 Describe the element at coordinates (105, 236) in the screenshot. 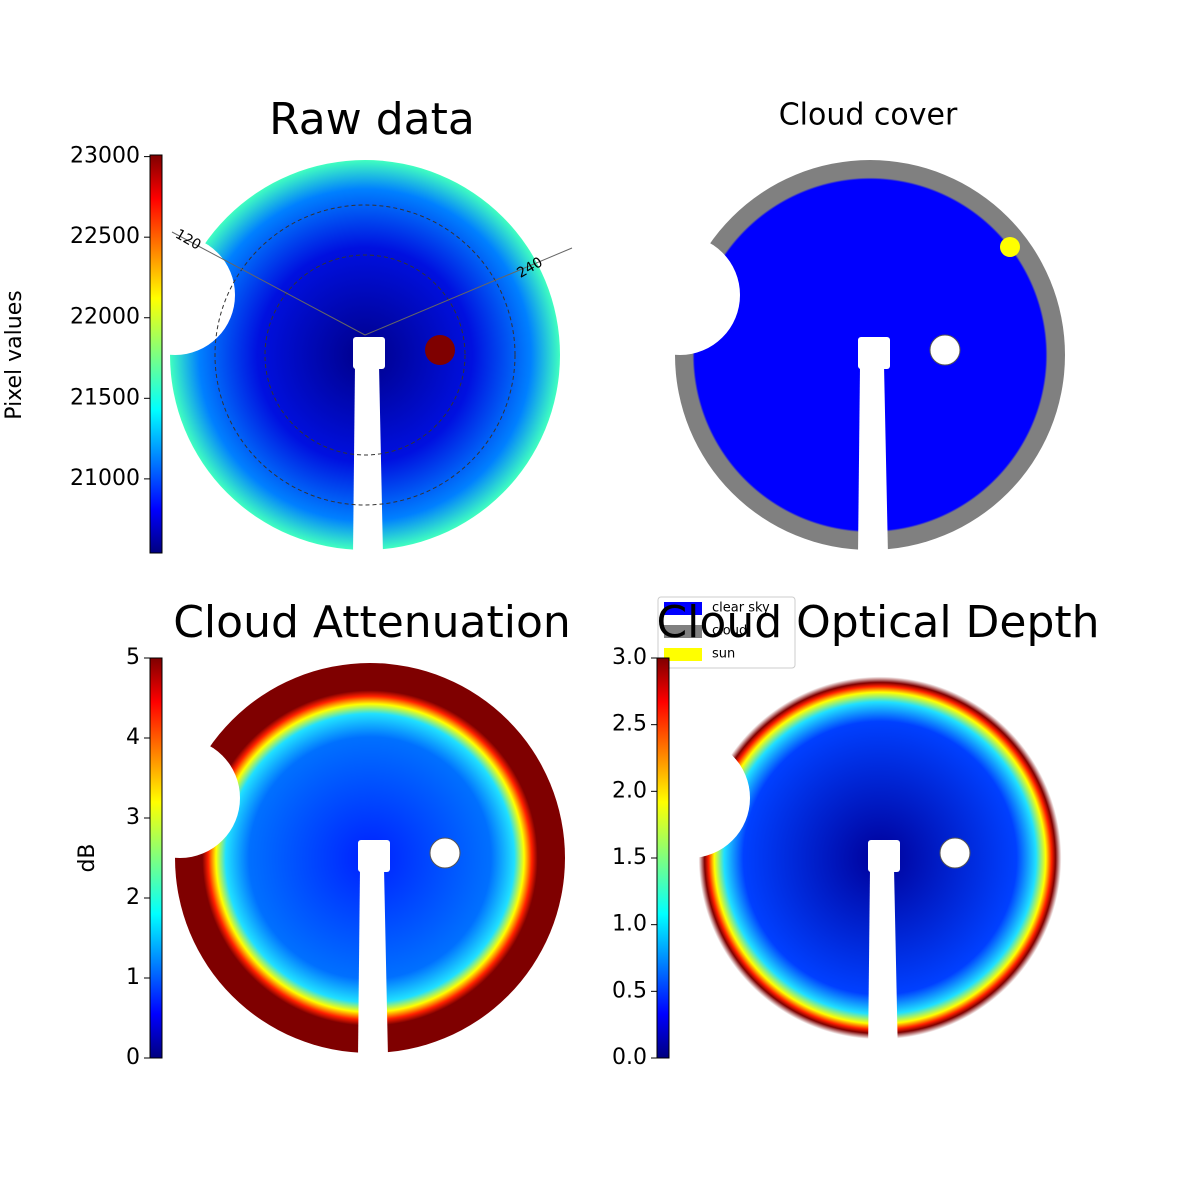

I see `colorbar-tick-label: 22500` at that location.